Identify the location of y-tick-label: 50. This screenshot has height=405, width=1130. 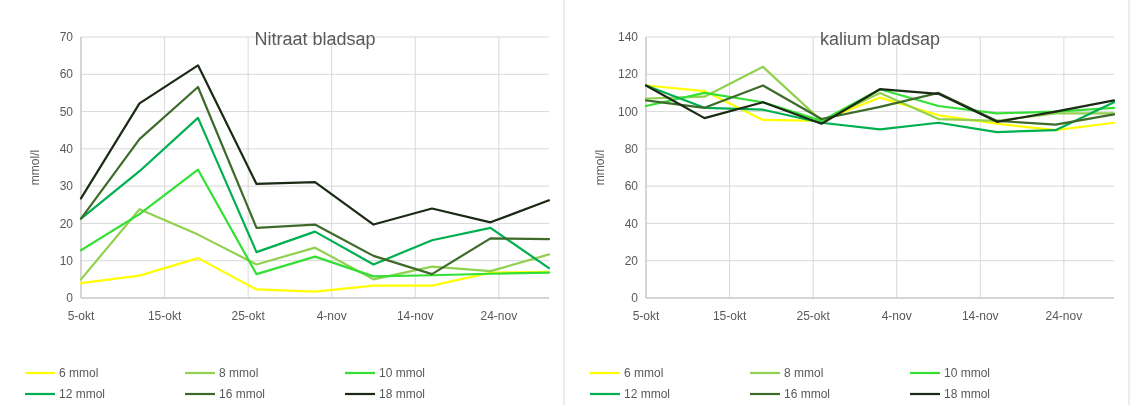
(66, 111).